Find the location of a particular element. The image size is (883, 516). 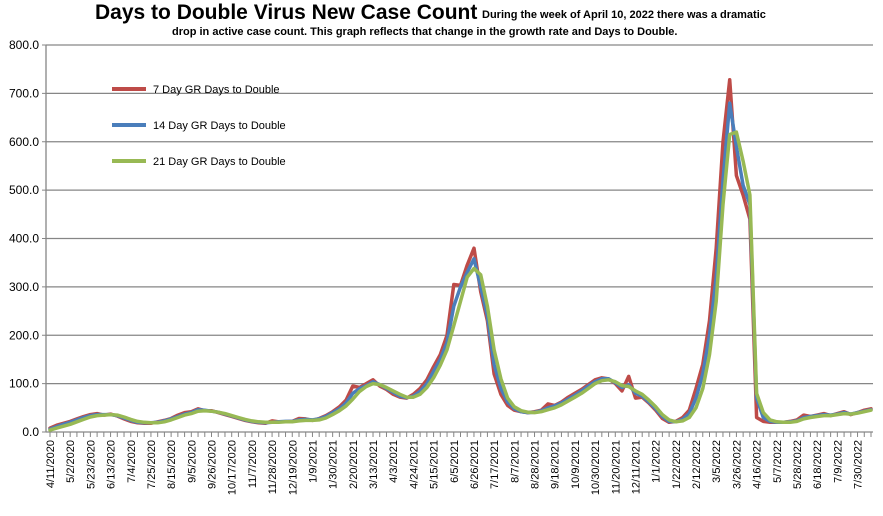

x-tick-label: 7/30/2022 is located at coordinates (859, 464).